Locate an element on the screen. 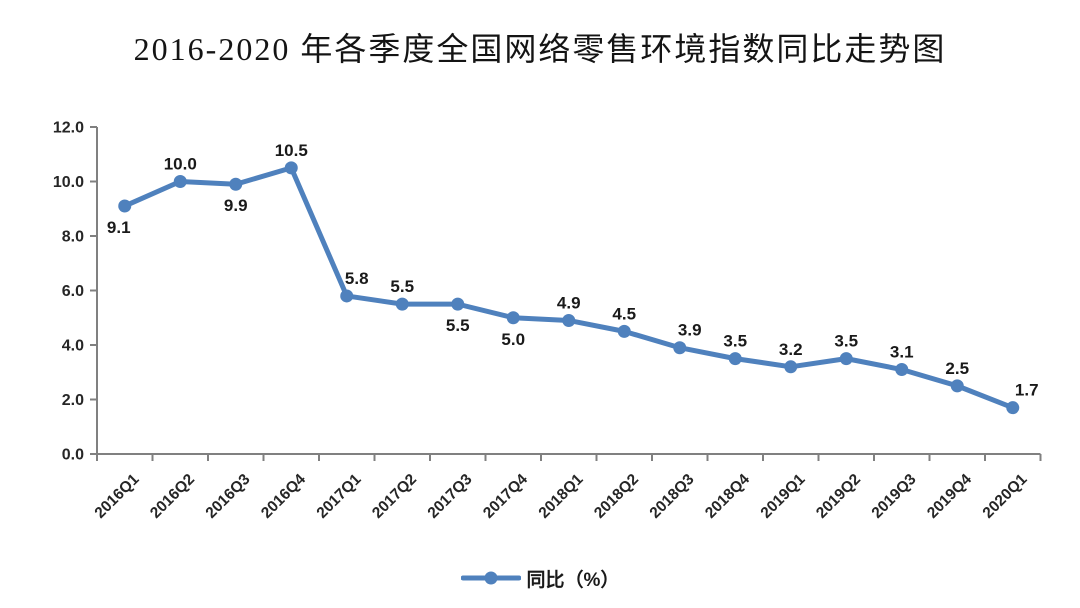  x-tick-label: 2018Q1 is located at coordinates (561, 496).